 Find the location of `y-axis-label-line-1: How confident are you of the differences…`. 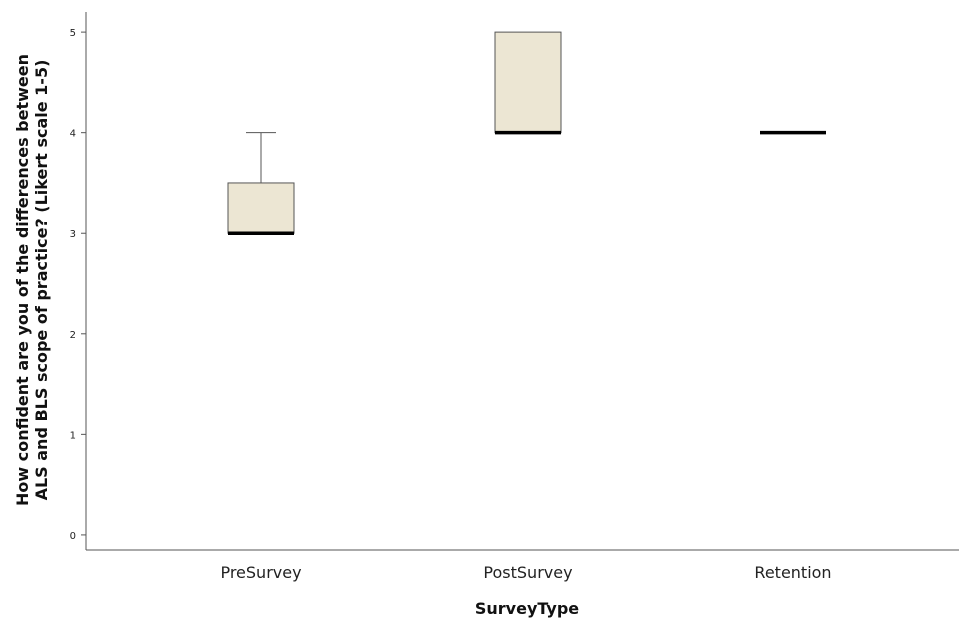

y-axis-label-line-1: How confident are you of the differences… is located at coordinates (22, 280).